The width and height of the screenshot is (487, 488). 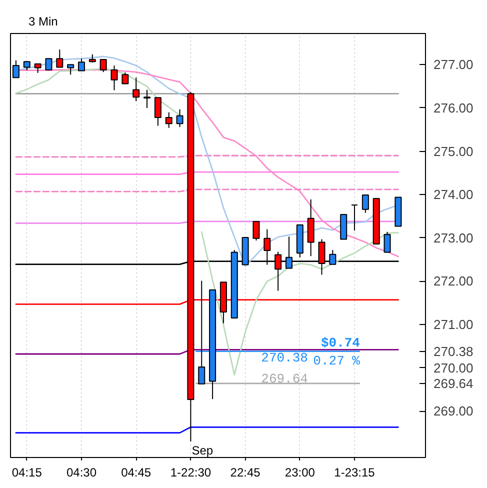 I want to click on ref-line-label: 270.38, so click(x=284, y=358).